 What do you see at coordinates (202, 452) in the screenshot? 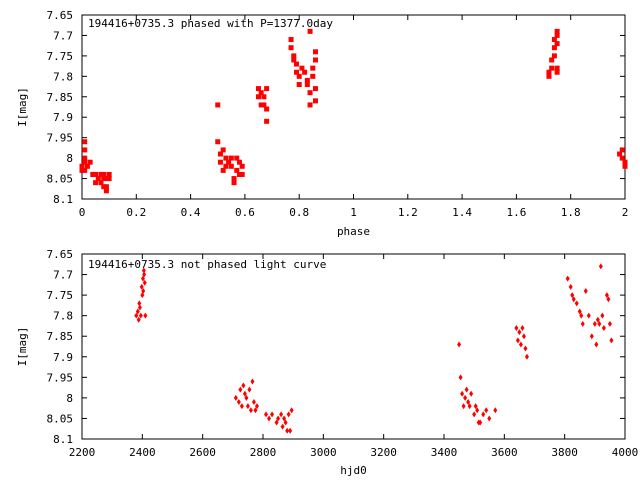
I see `x-tick-label: 2600` at bounding box center [202, 452].